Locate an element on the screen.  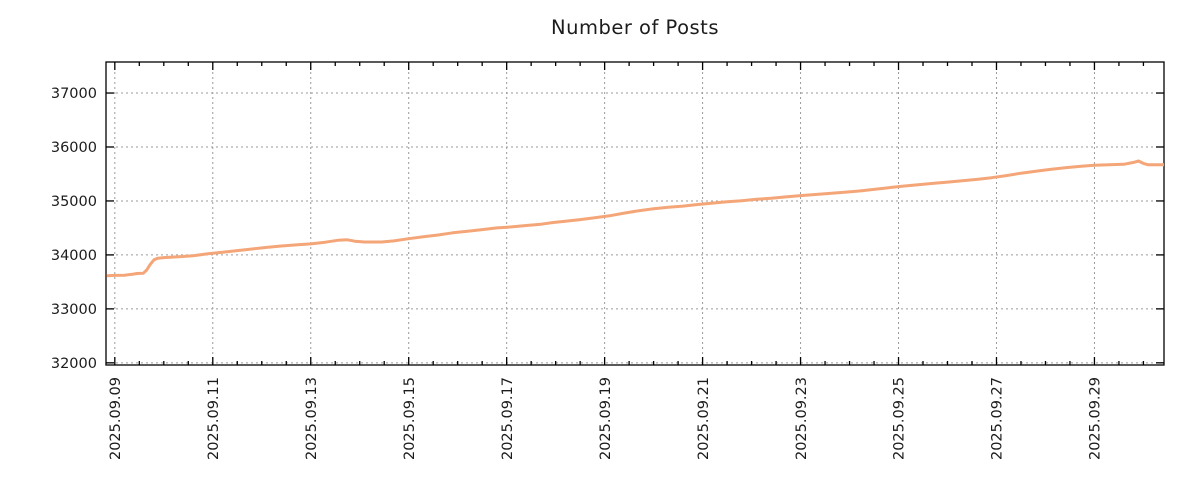
x-tick-label: 2025.09.29 is located at coordinates (1096, 418).